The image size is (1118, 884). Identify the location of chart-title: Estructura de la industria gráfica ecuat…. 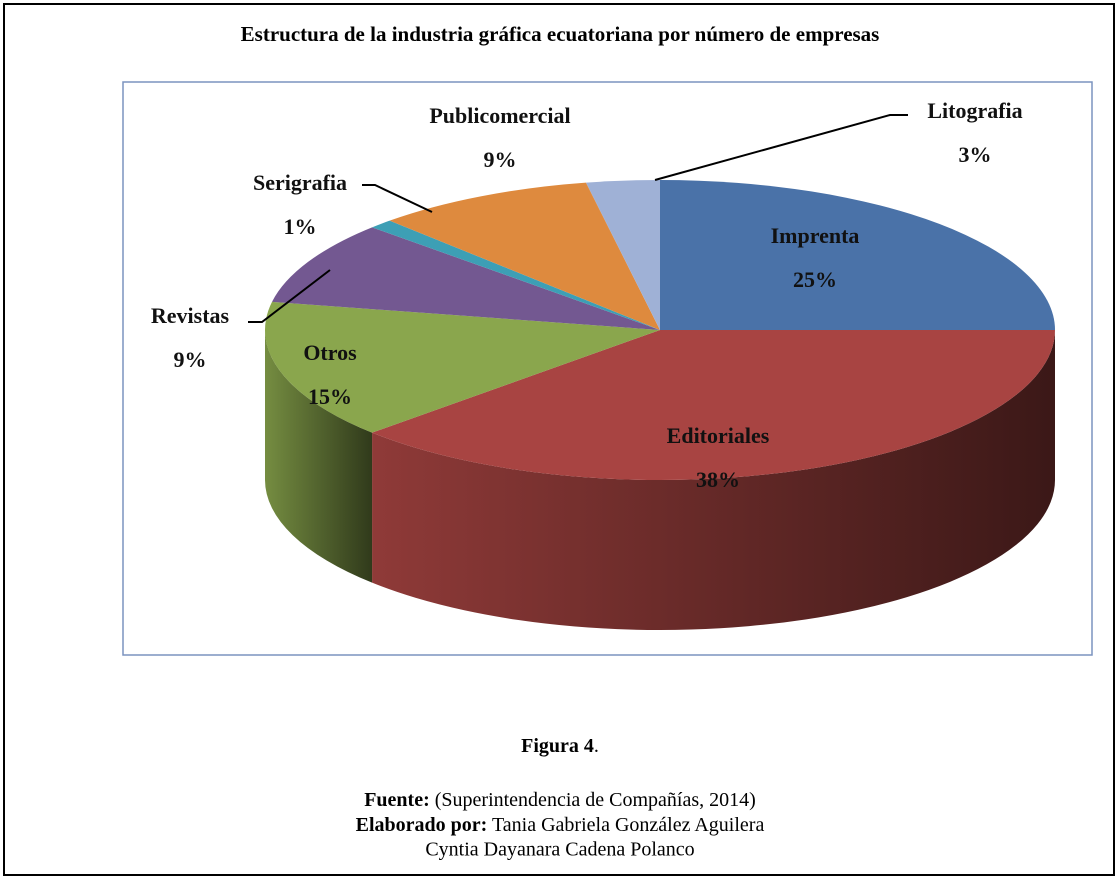
(560, 34).